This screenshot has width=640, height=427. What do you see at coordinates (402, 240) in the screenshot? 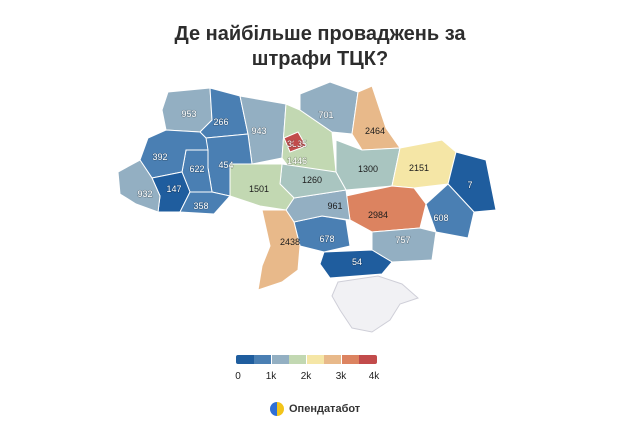
I see `label-zaporizka: 757` at bounding box center [402, 240].